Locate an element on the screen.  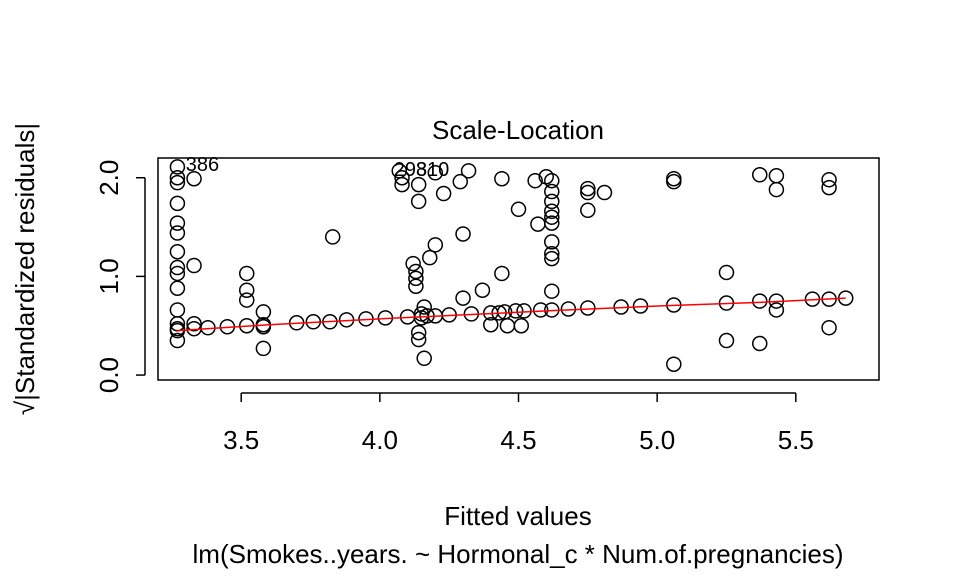
point-label: 298 is located at coordinates (410, 170).